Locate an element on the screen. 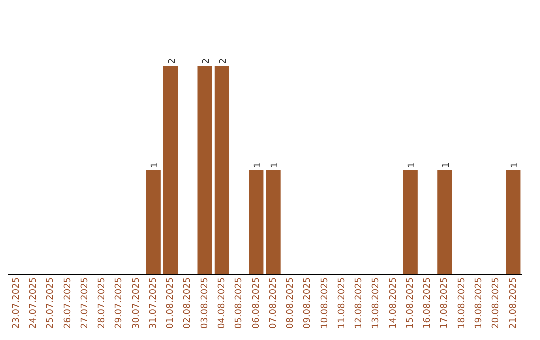 The height and width of the screenshot is (340, 540). x-tick-label: 31.07.2025 is located at coordinates (153, 303).